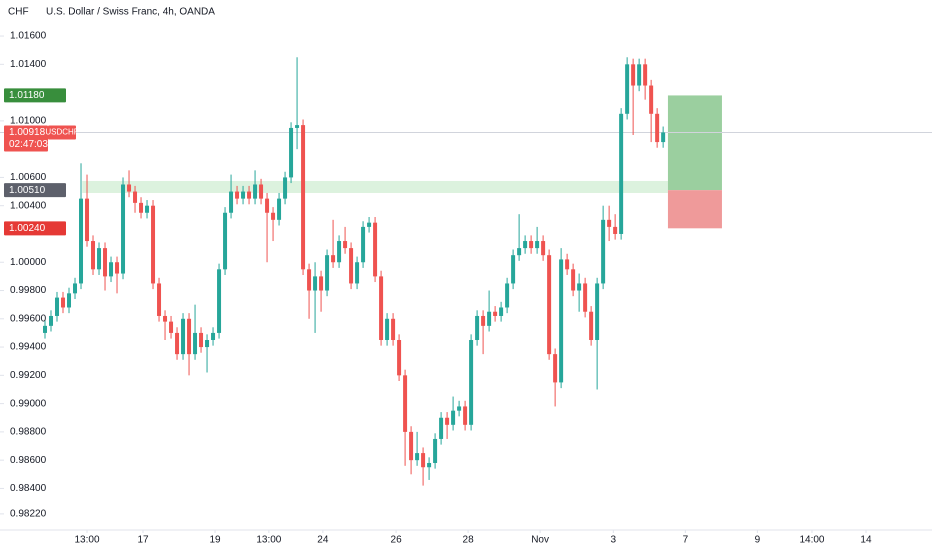 The height and width of the screenshot is (550, 932). I want to click on chart-title: U.S. Dollar / Swiss Franc, 4h, OANDA, so click(130, 12).